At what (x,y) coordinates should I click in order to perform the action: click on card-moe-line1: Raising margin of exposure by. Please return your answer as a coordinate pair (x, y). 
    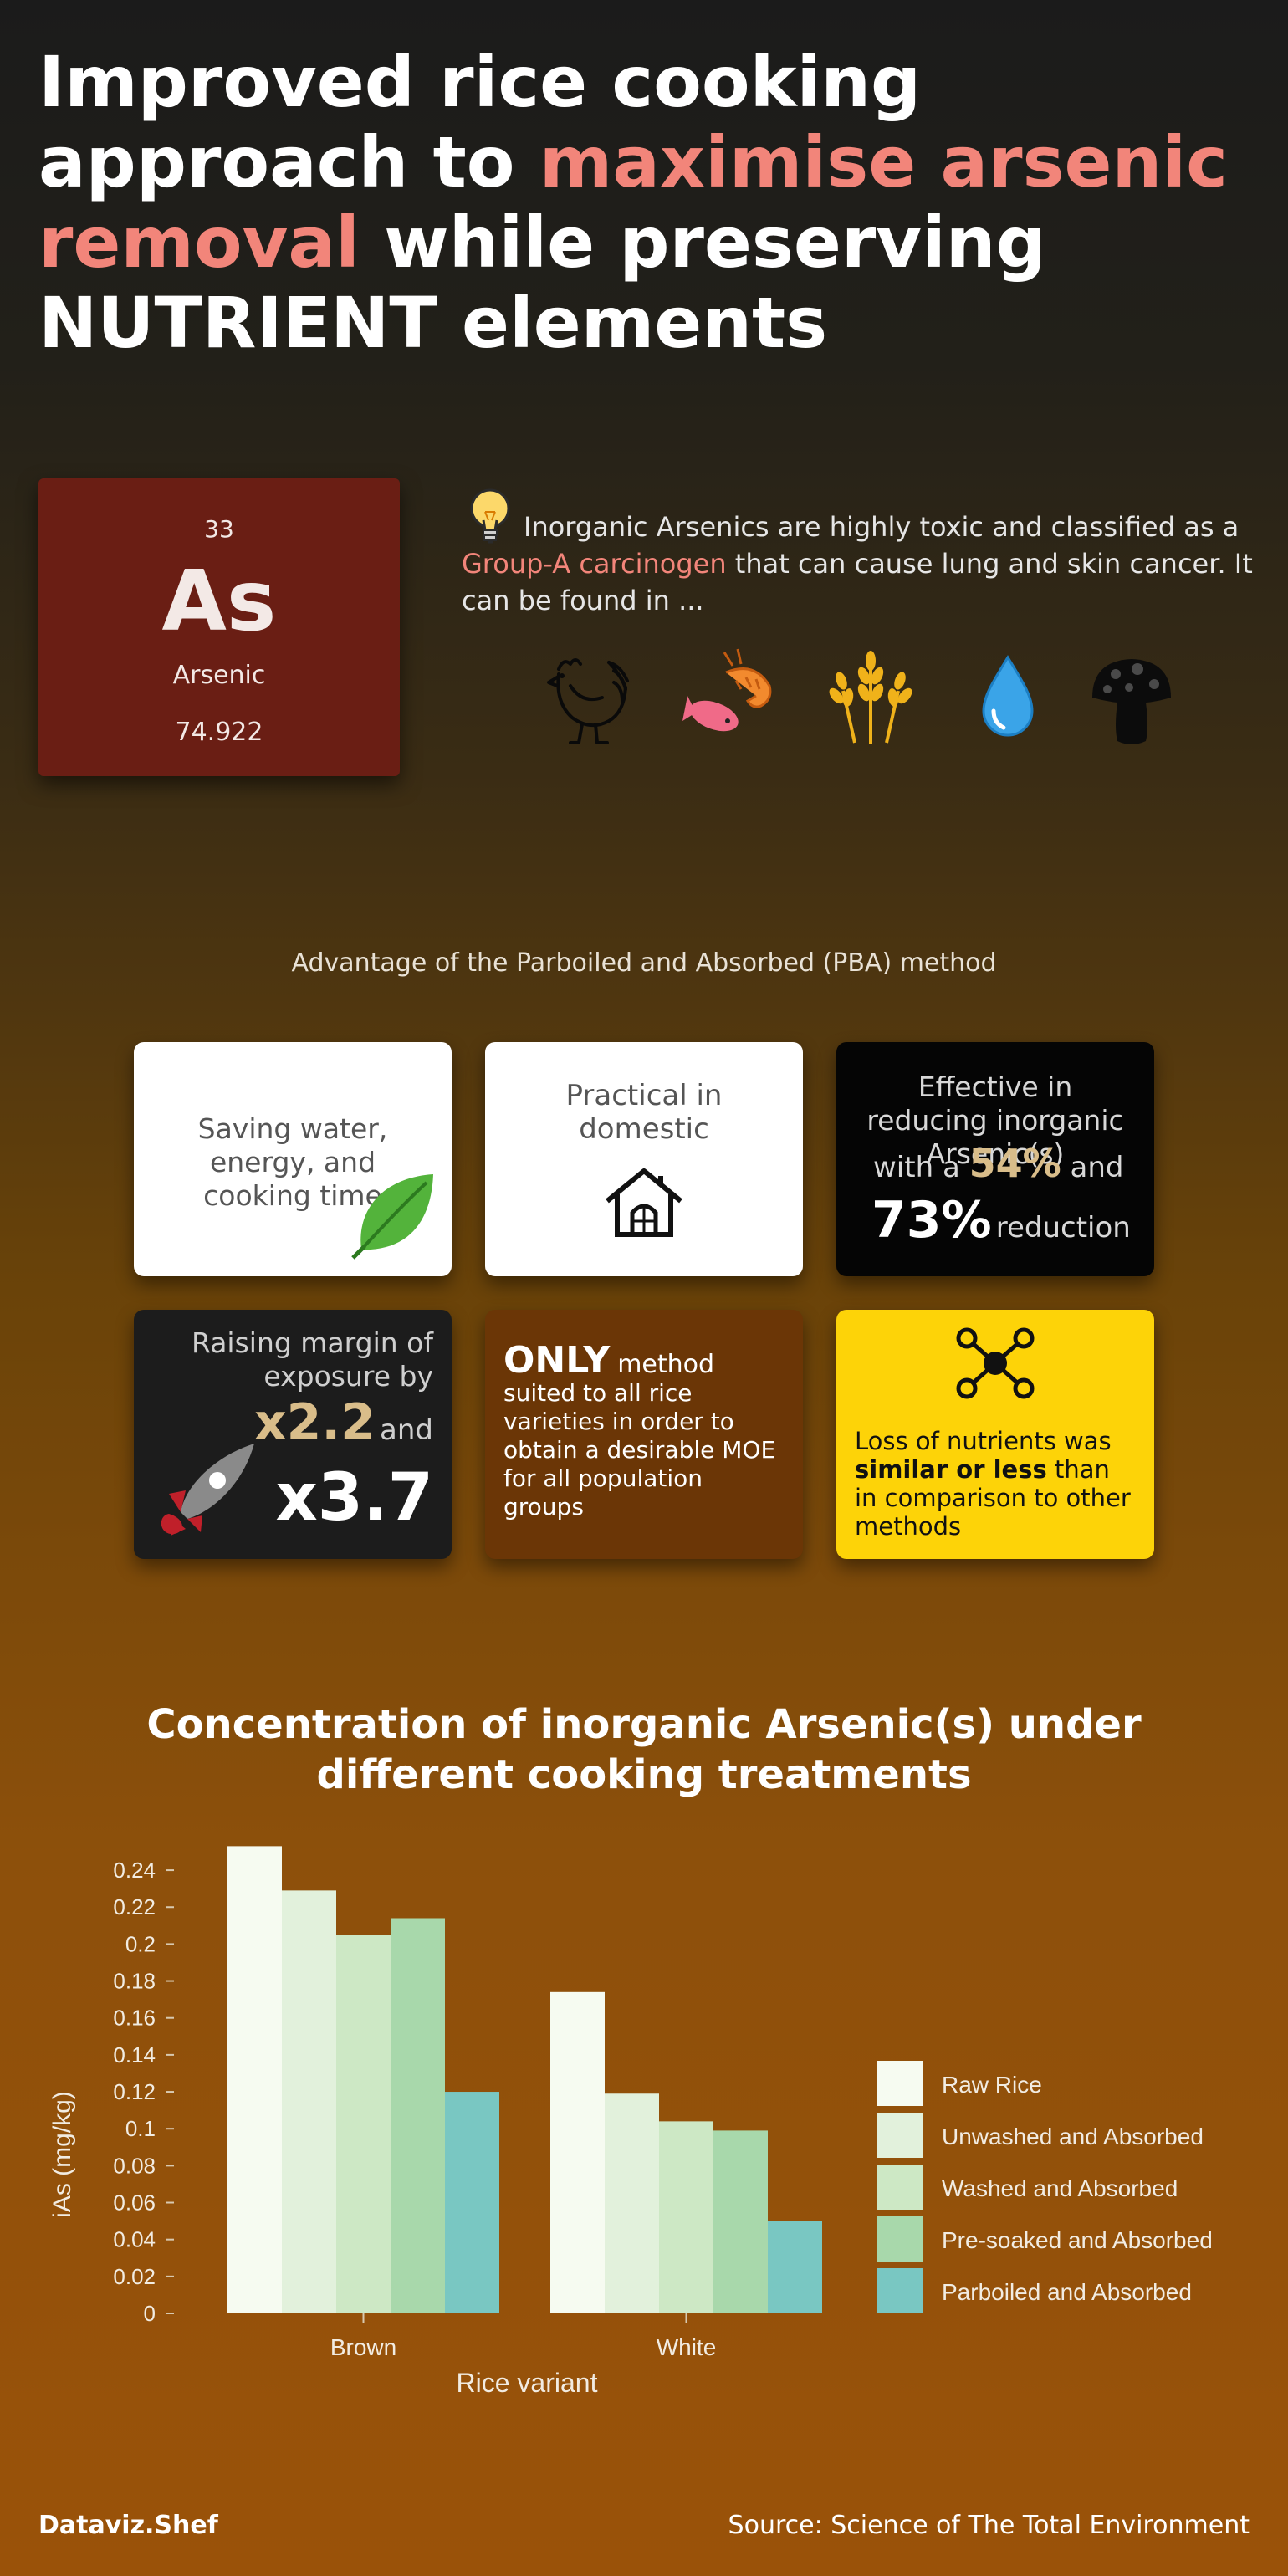
    Looking at the image, I should click on (312, 1359).